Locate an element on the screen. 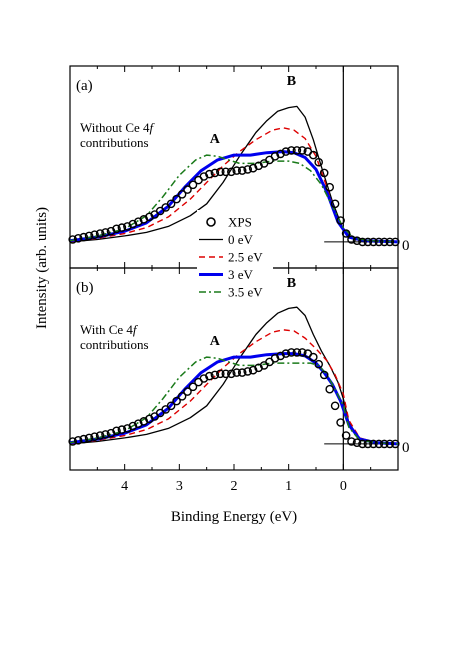 The image size is (467, 672). series-2_5-eV-line-a is located at coordinates (234, 185).